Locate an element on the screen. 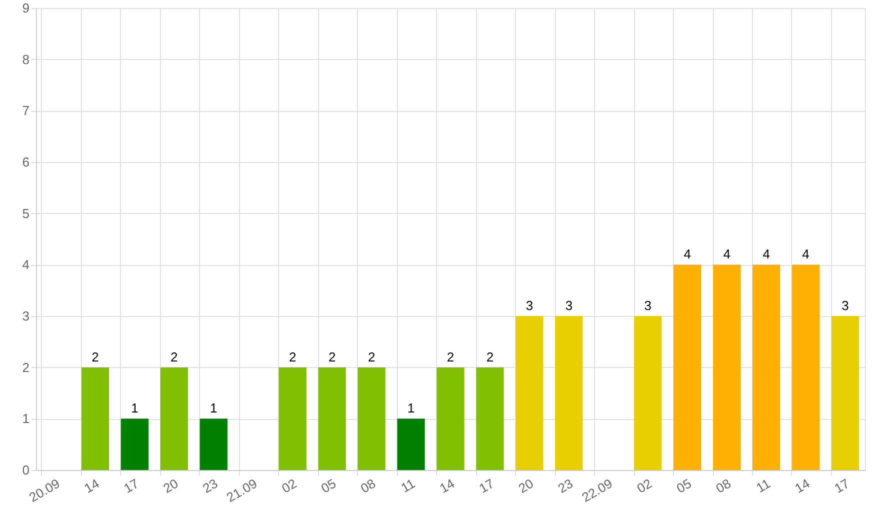 The height and width of the screenshot is (525, 875). y-tick-label: 5 is located at coordinates (26, 213).